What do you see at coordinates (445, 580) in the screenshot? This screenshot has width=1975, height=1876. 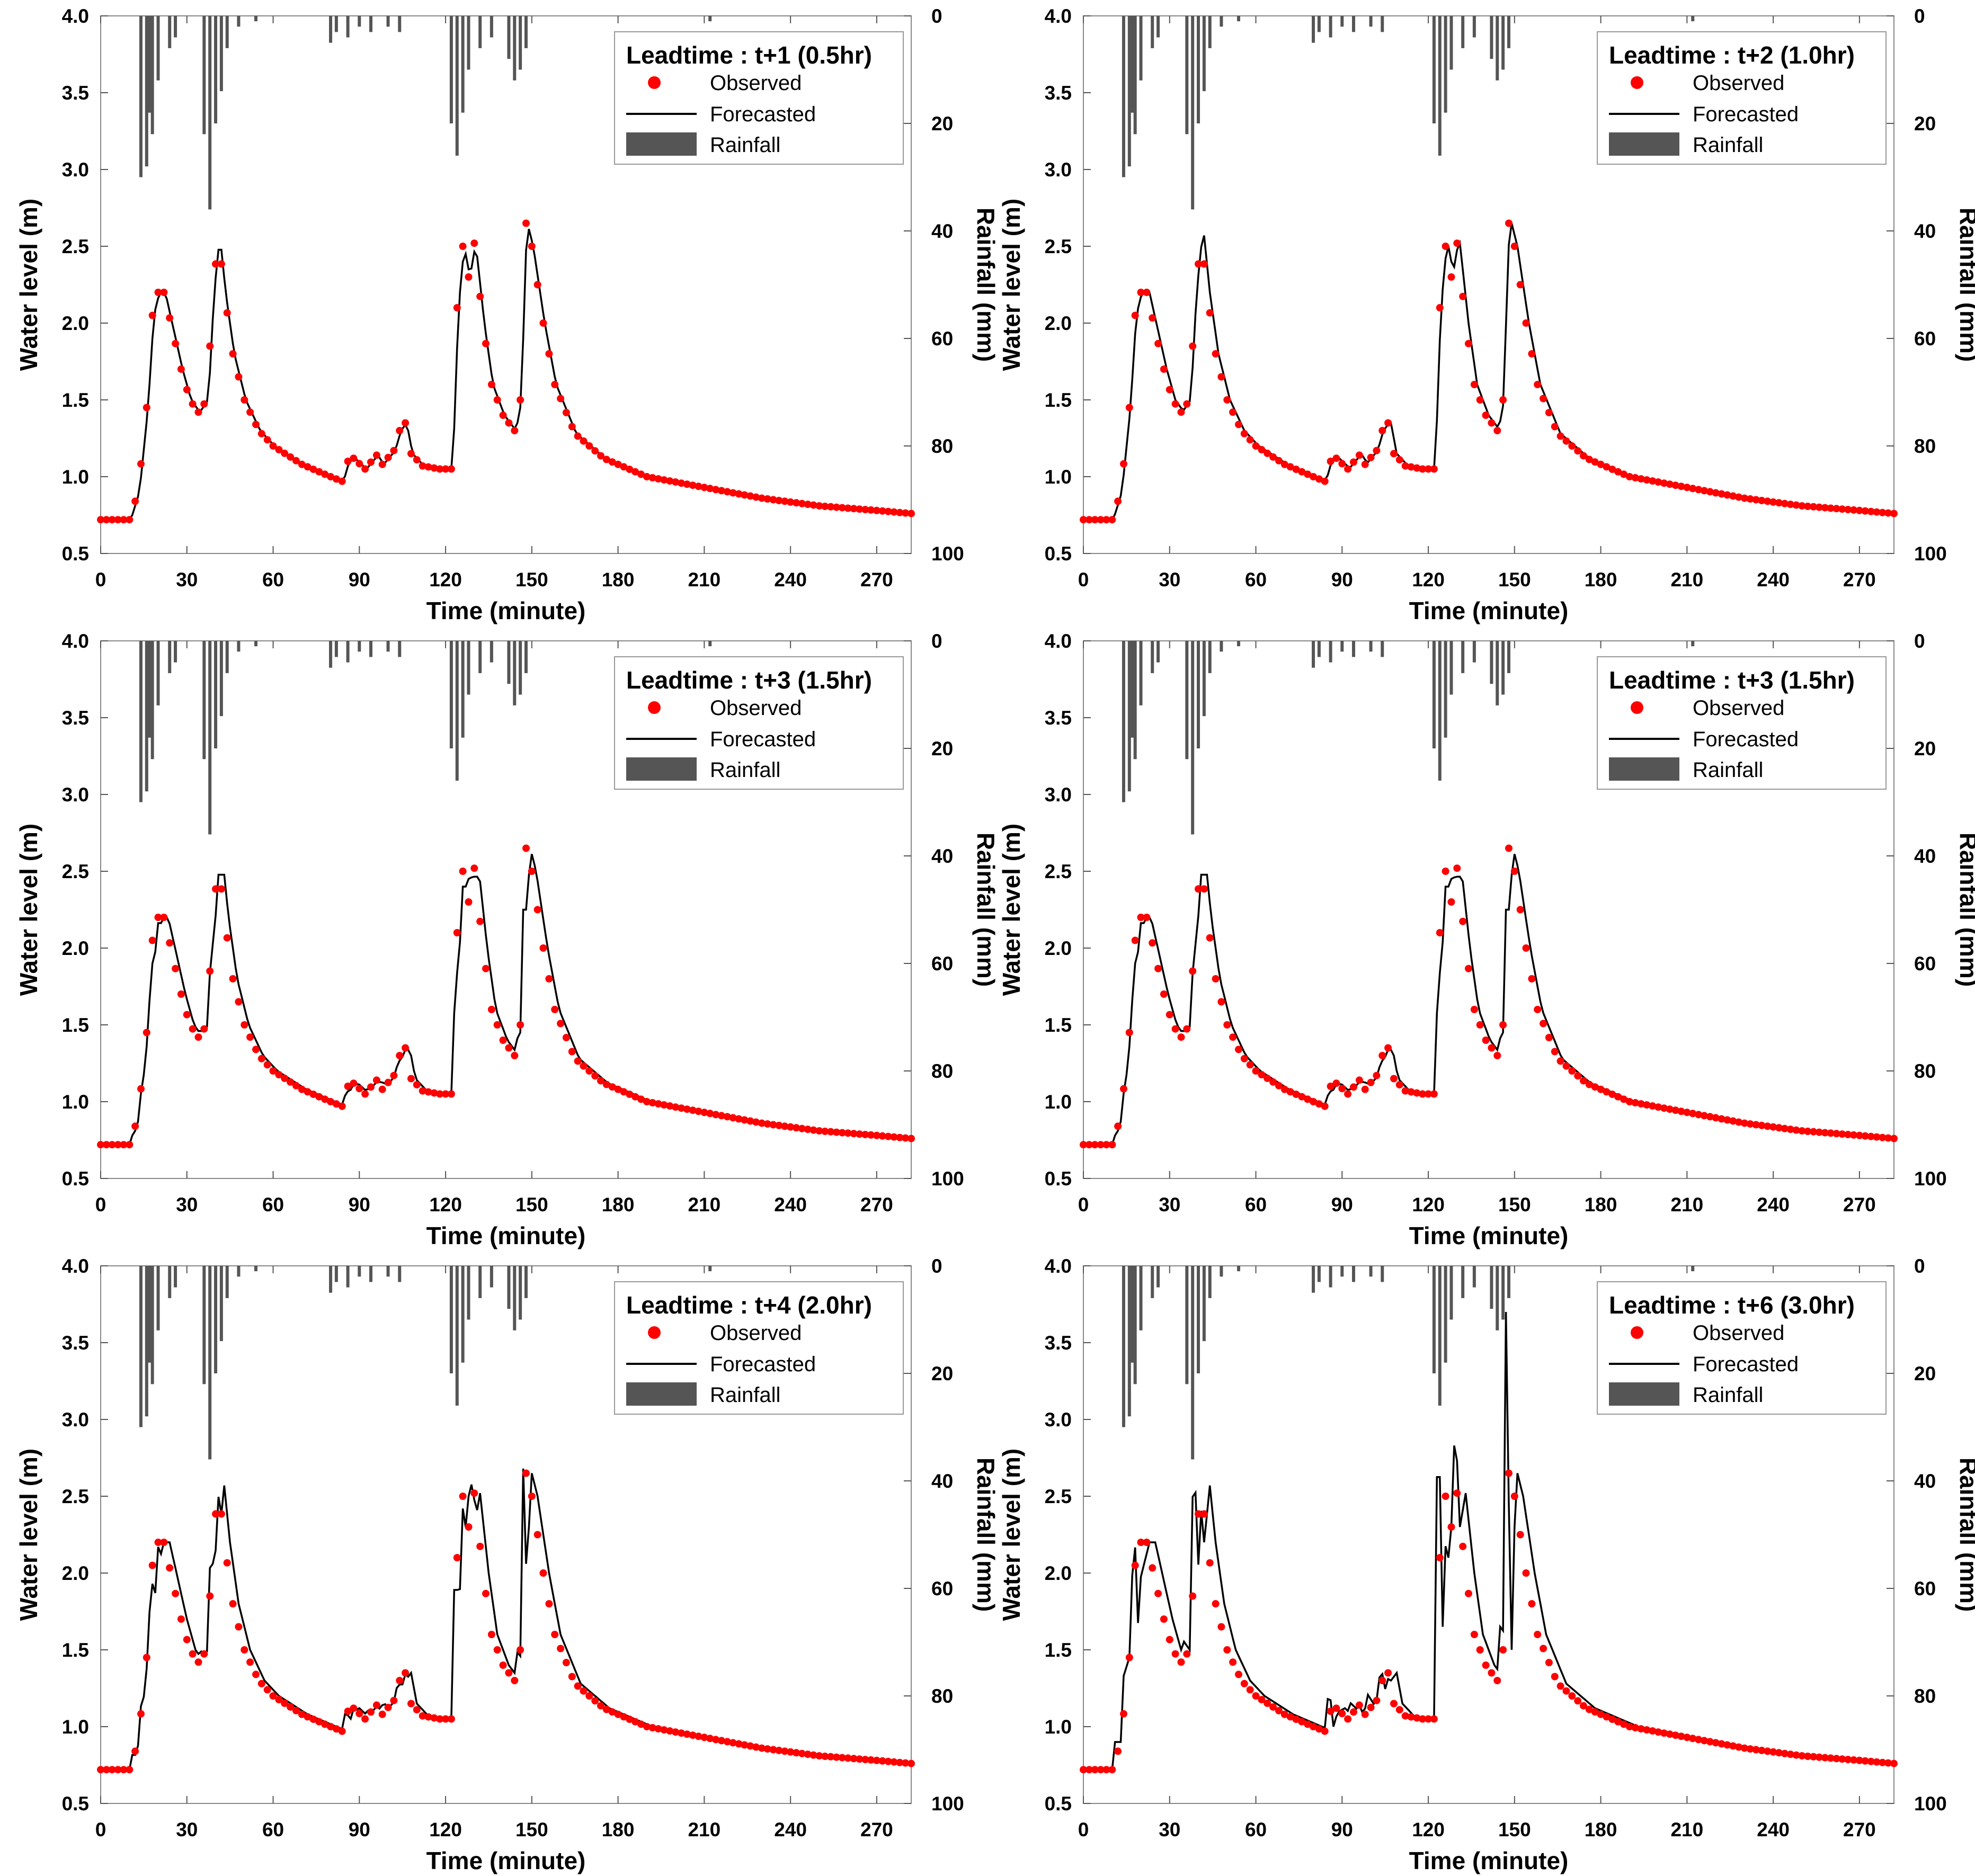 I see `x-tick-label: 120` at bounding box center [445, 580].